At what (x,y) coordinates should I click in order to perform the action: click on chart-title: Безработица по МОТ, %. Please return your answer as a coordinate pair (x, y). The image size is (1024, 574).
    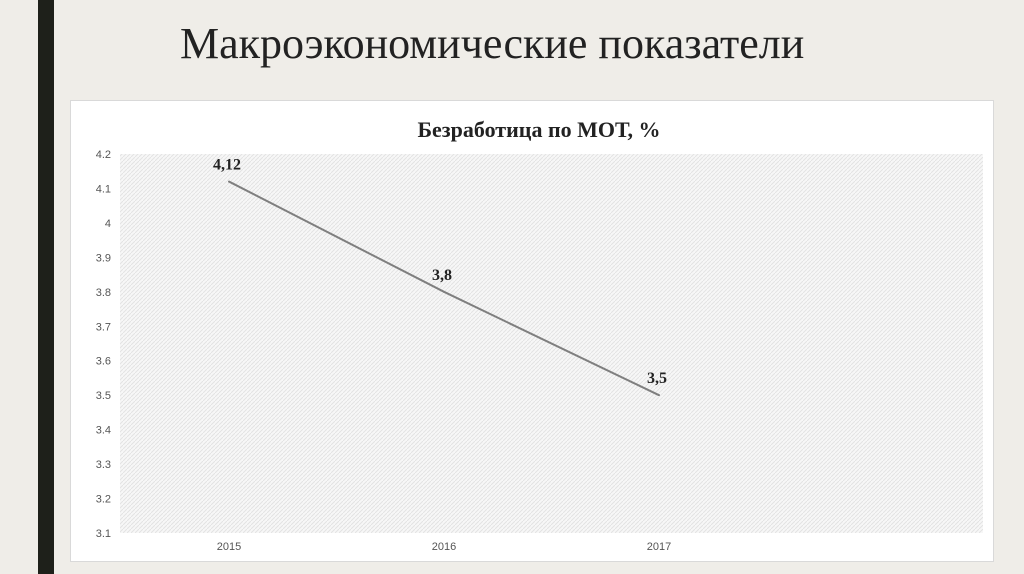
    Looking at the image, I should click on (539, 129).